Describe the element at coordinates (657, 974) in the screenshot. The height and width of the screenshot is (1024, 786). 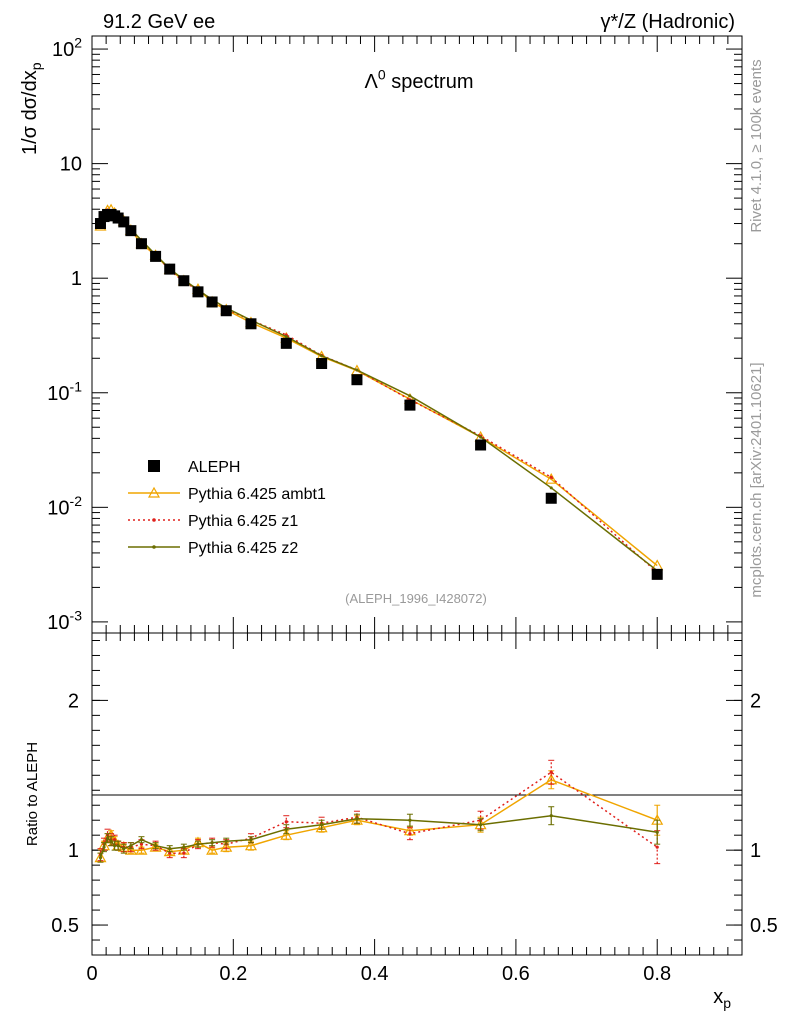
I see `x-tick-label: 0.8` at that location.